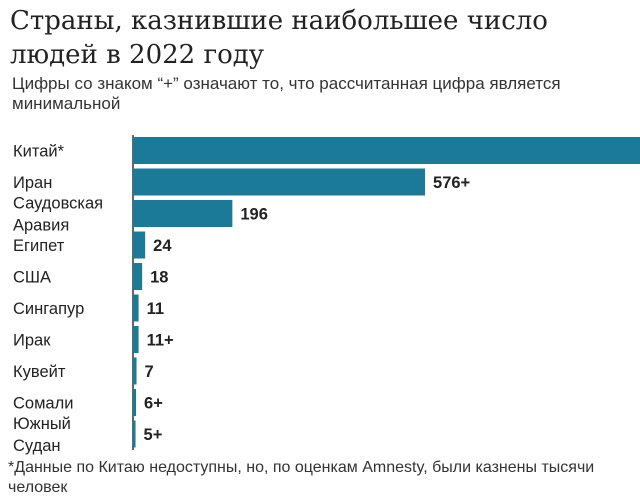  What do you see at coordinates (254, 215) in the screenshot?
I see `value-label-3: 196` at bounding box center [254, 215].